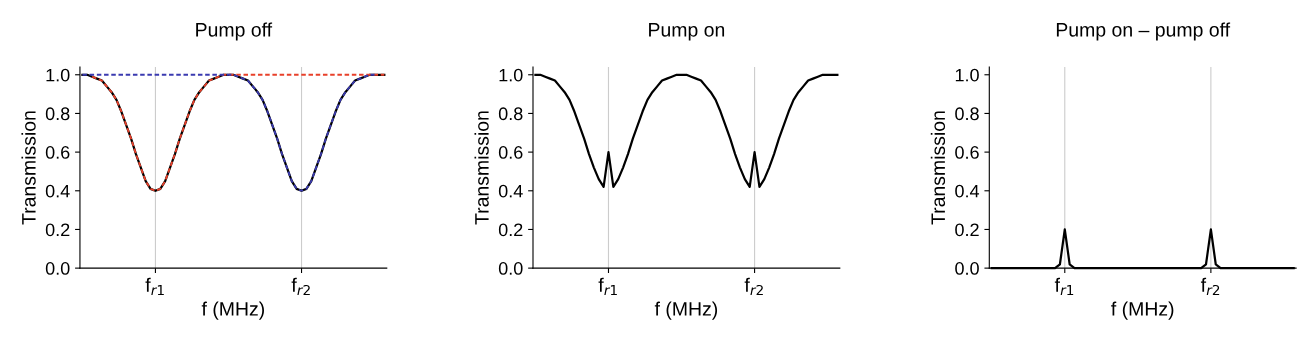 The width and height of the screenshot is (1300, 342). I want to click on chart-title: Pump on – pump off, so click(1143, 31).